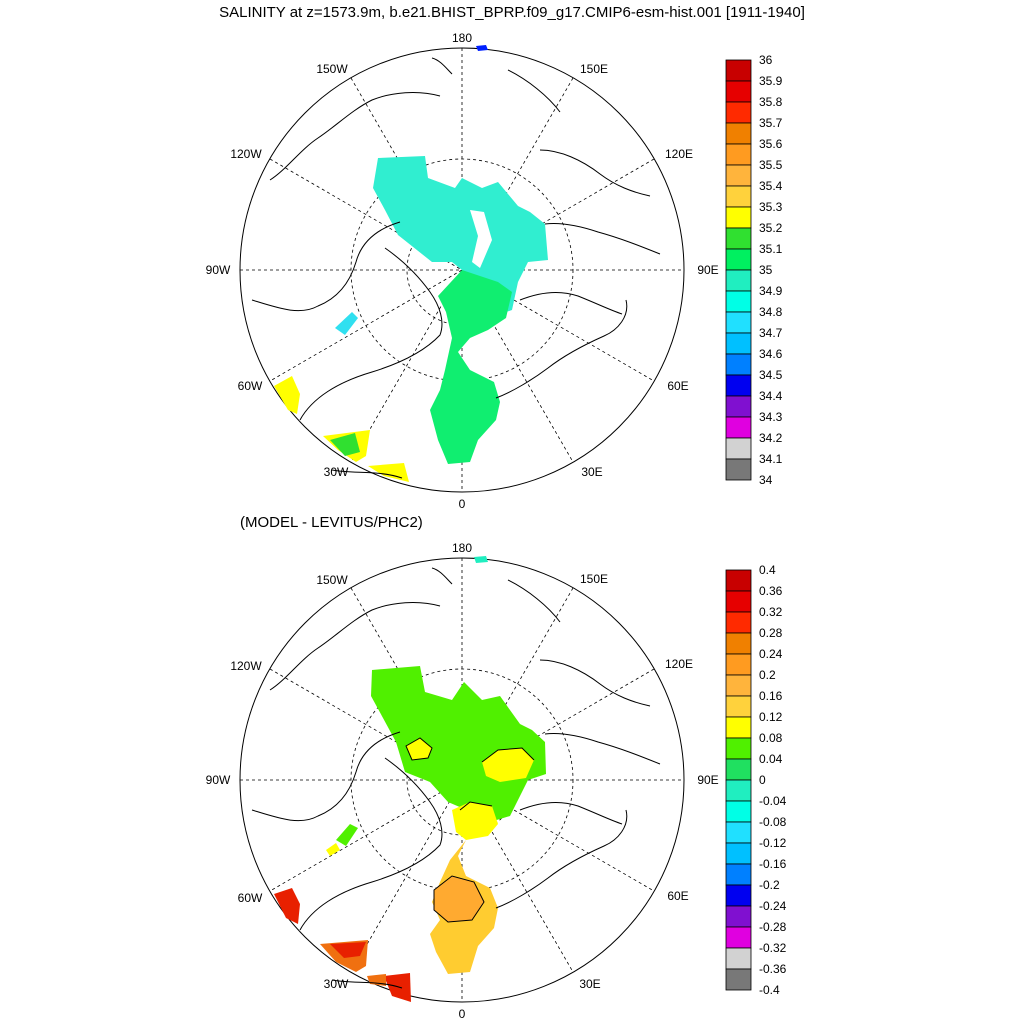  Describe the element at coordinates (707, 270) in the screenshot. I see `label-90e: 90E` at that location.